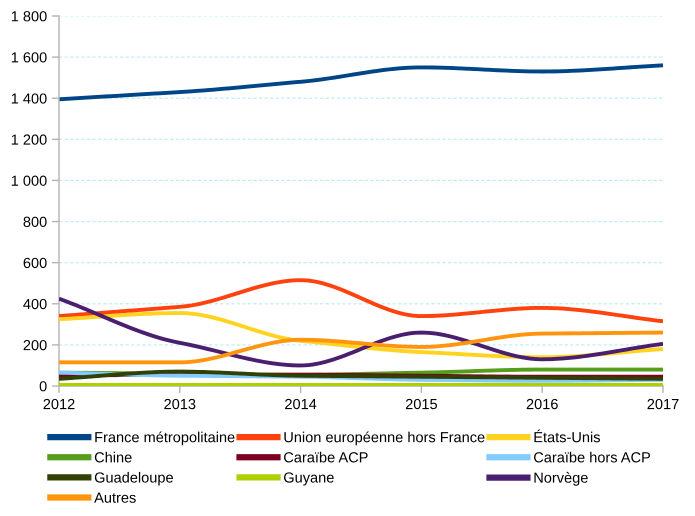  Describe the element at coordinates (29, 98) in the screenshot. I see `y-tick-label: 1 400` at that location.